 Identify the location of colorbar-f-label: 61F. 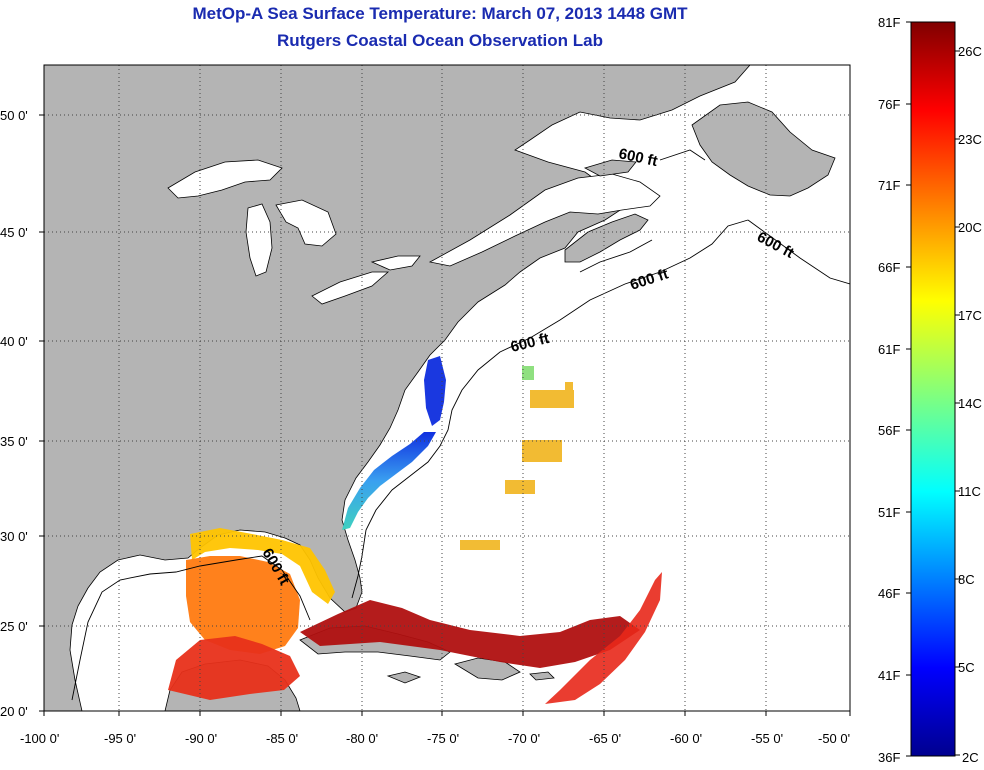
(889, 349).